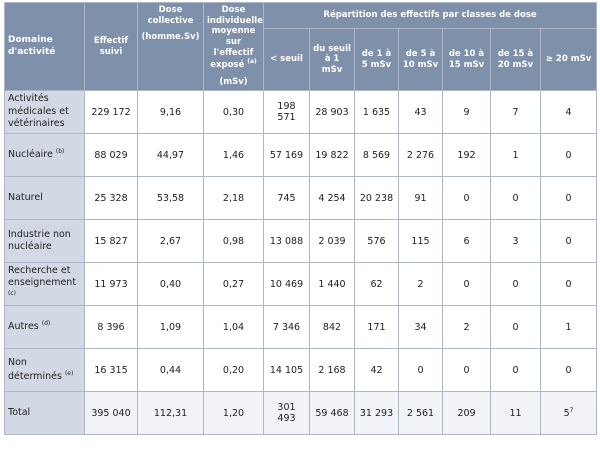  What do you see at coordinates (286, 198) in the screenshot?
I see `cell-value: 745` at bounding box center [286, 198].